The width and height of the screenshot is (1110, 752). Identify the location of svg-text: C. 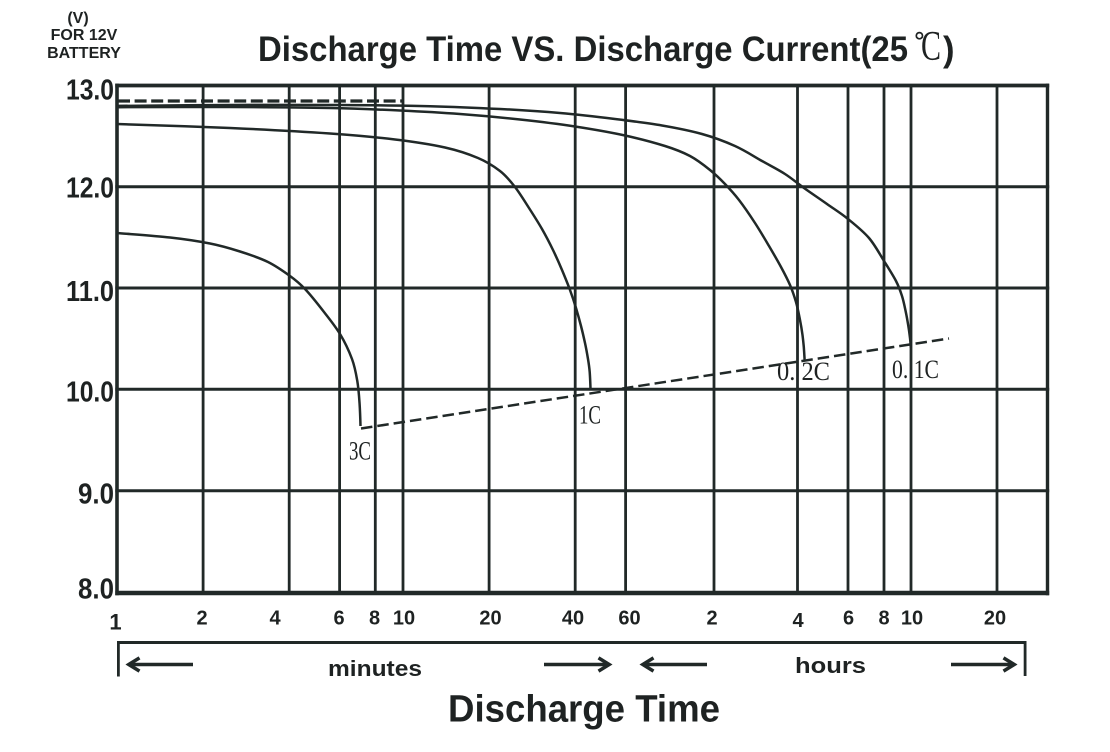
(931, 47).